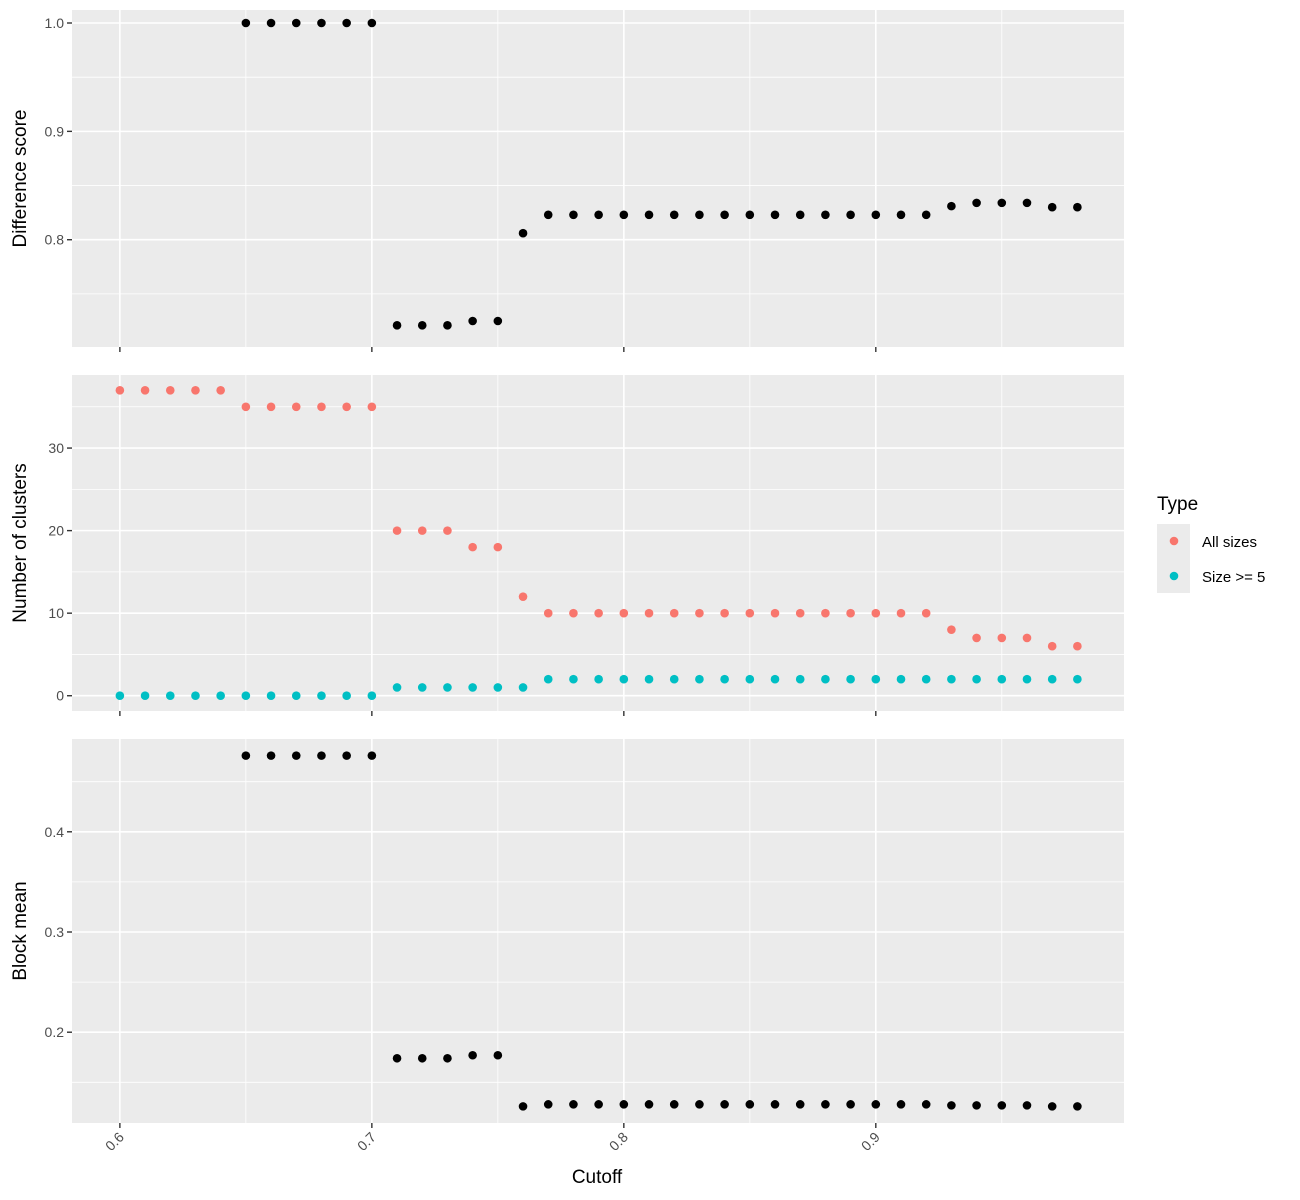 The width and height of the screenshot is (1300, 1200). Describe the element at coordinates (1177, 504) in the screenshot. I see `legend-title: Type` at that location.